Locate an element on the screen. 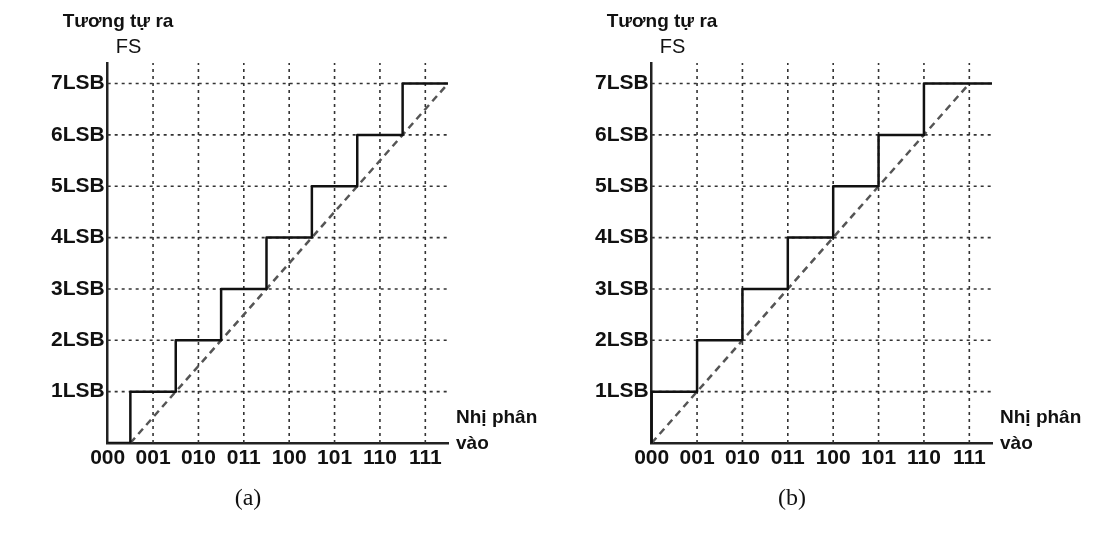 Image resolution: width=1101 pixels, height=533 pixels. text: (a) is located at coordinates (248, 496).